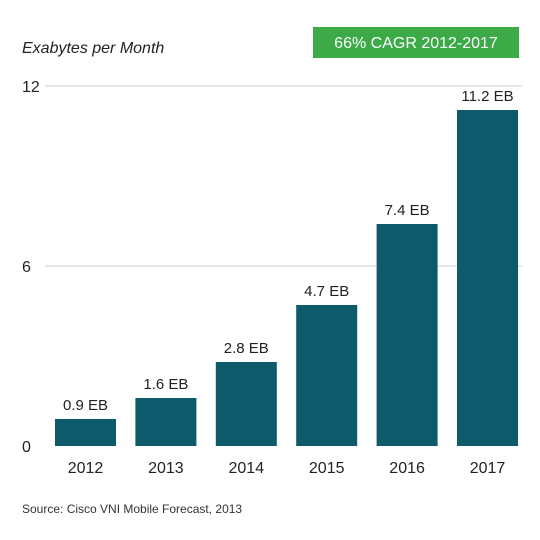  What do you see at coordinates (26, 267) in the screenshot?
I see `y-tick-label: 6` at bounding box center [26, 267].